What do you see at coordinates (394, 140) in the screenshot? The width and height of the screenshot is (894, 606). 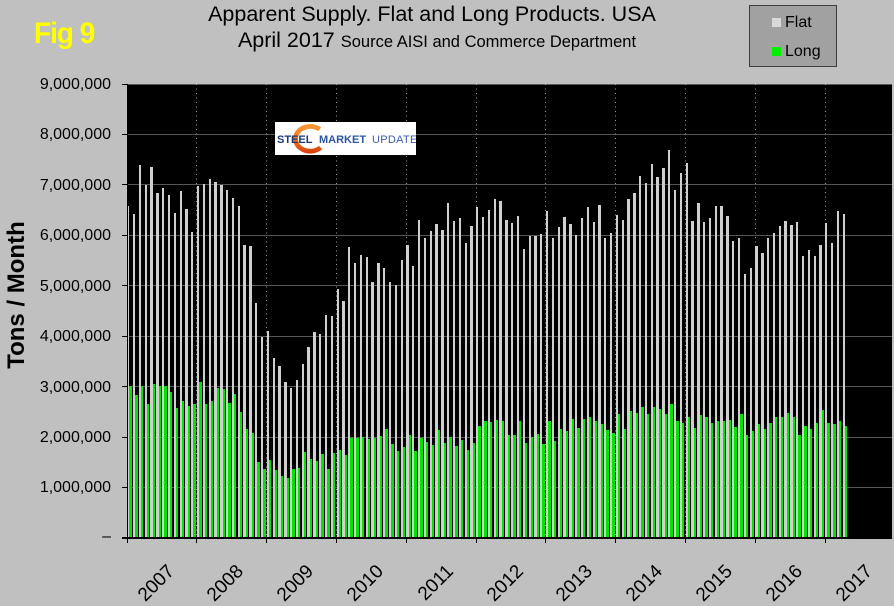 I see `svg-text: UPDATE` at bounding box center [394, 140].